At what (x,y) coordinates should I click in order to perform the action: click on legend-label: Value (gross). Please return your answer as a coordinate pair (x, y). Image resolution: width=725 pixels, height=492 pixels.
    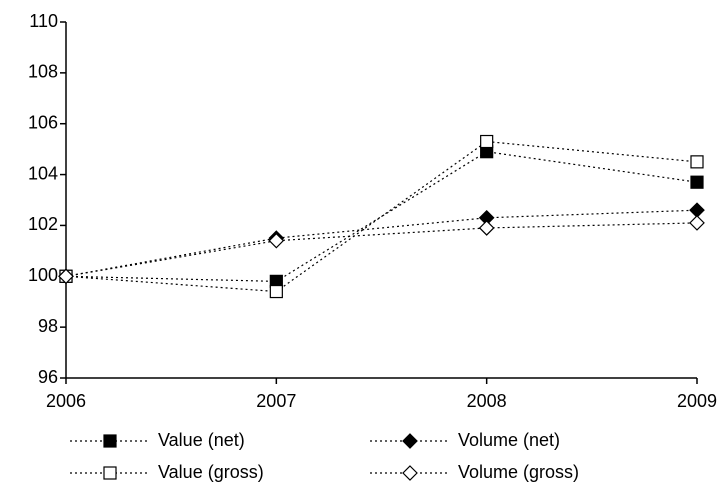
    Looking at the image, I should click on (211, 472).